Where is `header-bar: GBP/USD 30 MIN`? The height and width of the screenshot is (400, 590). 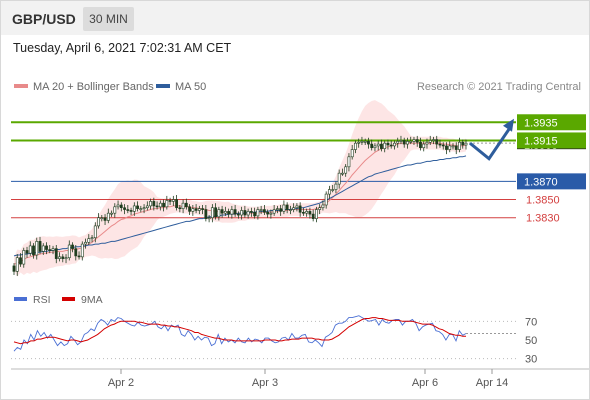
header-bar: GBP/USD 30 MIN is located at coordinates (295, 18).